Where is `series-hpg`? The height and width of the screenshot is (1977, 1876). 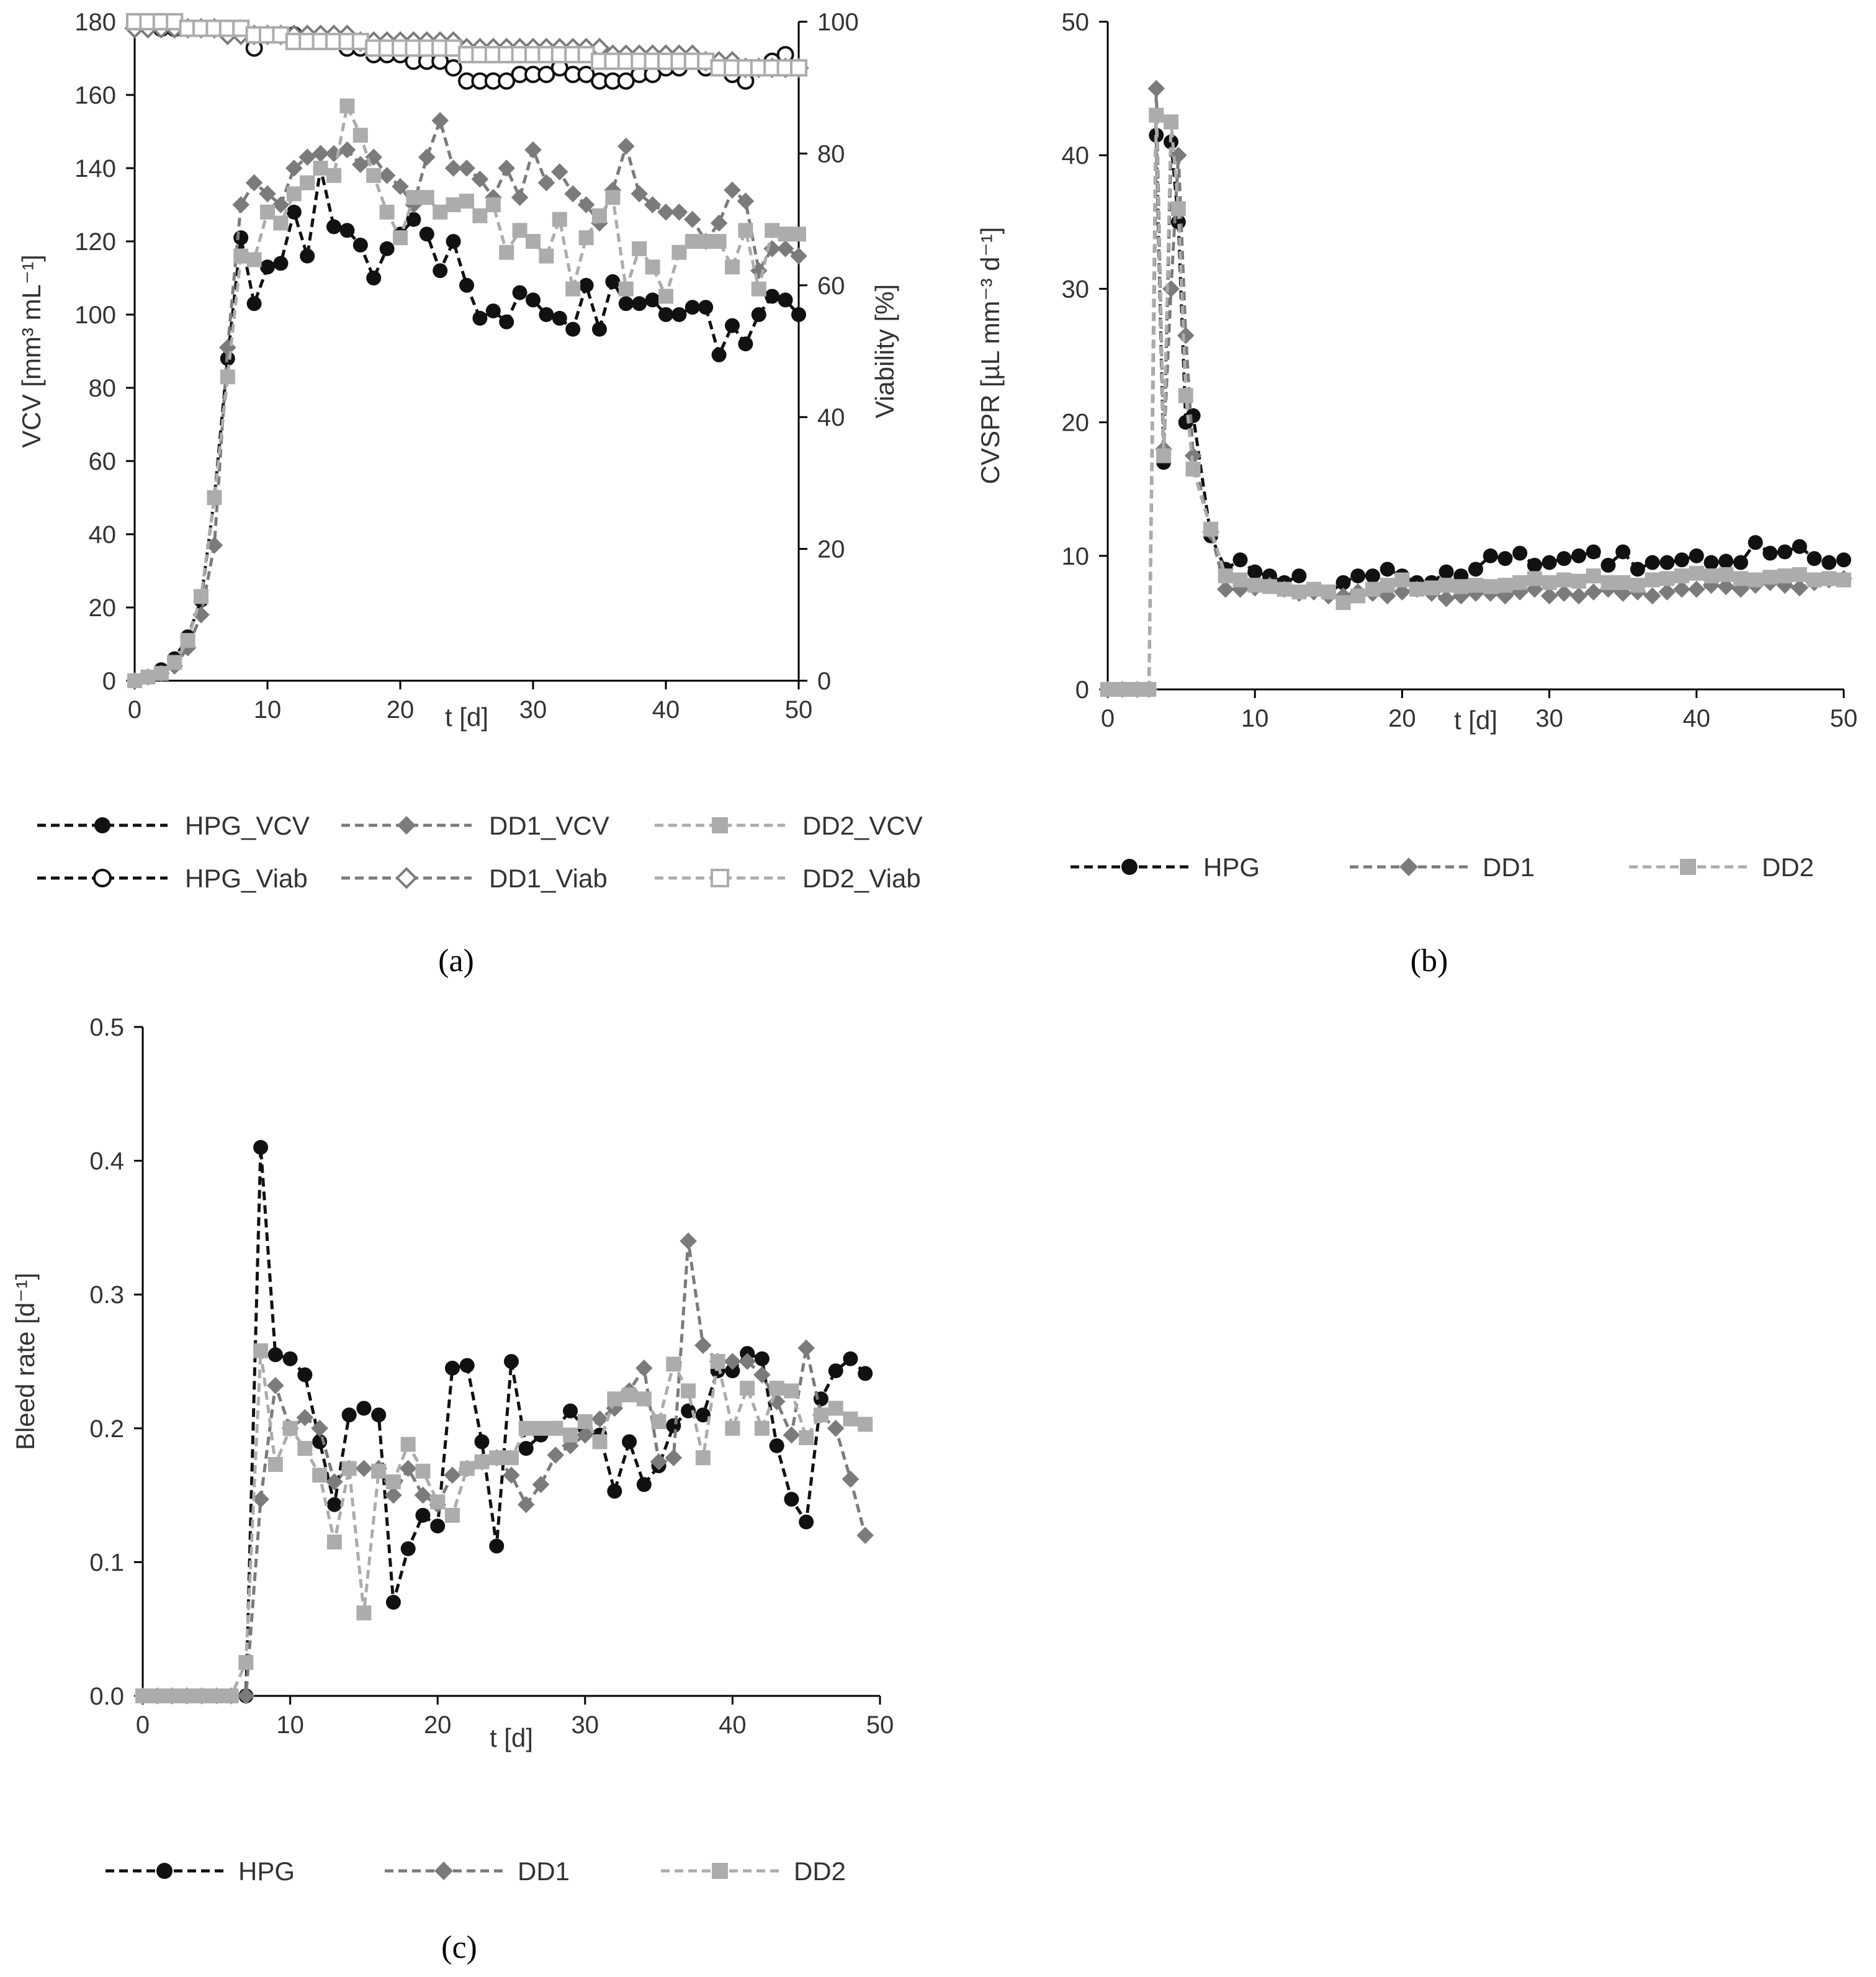 series-hpg is located at coordinates (1475, 412).